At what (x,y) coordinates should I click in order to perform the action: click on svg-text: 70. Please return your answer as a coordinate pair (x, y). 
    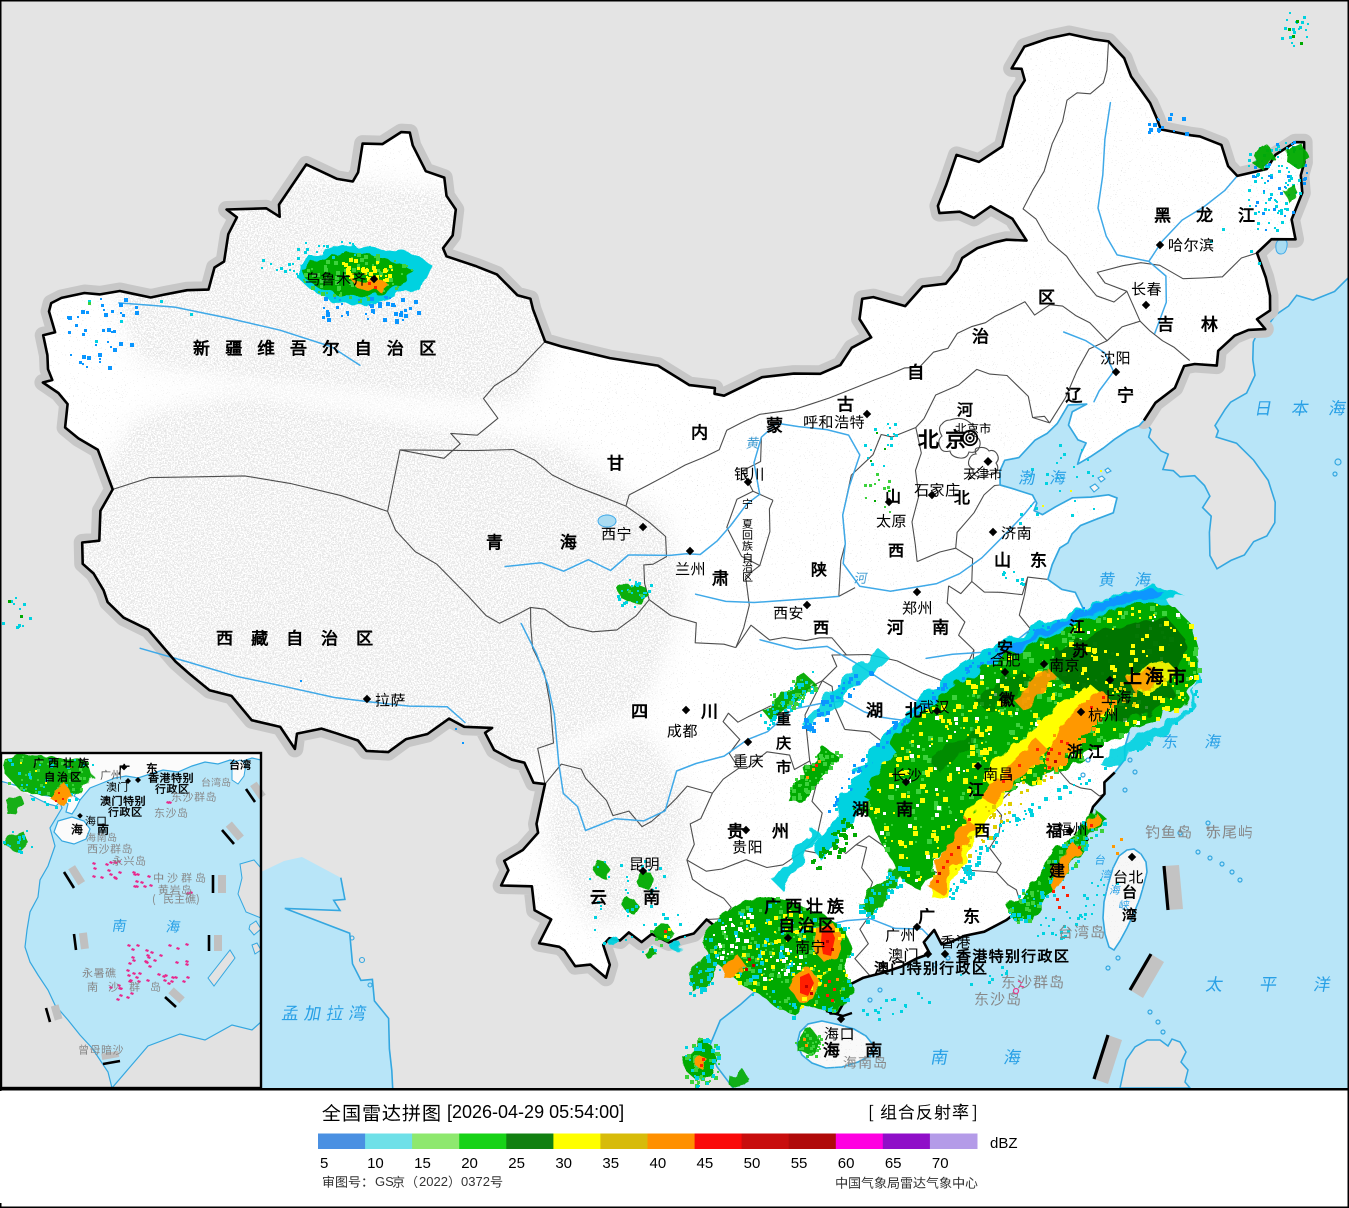
    Looking at the image, I should click on (940, 1163).